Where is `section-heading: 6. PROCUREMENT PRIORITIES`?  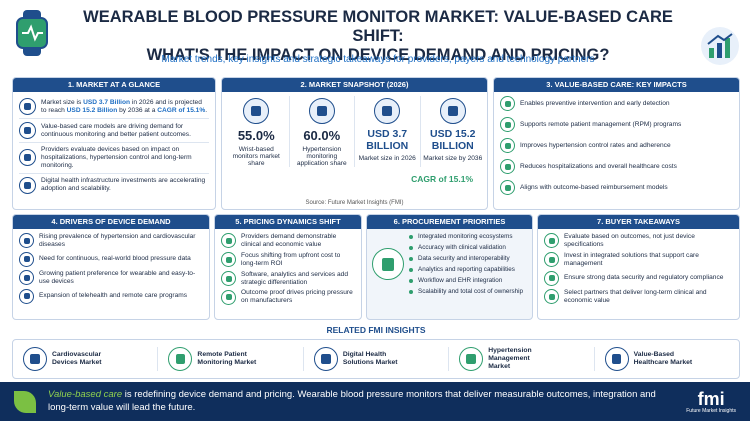
section-heading: 6. PROCUREMENT PRIORITIES is located at coordinates (449, 222).